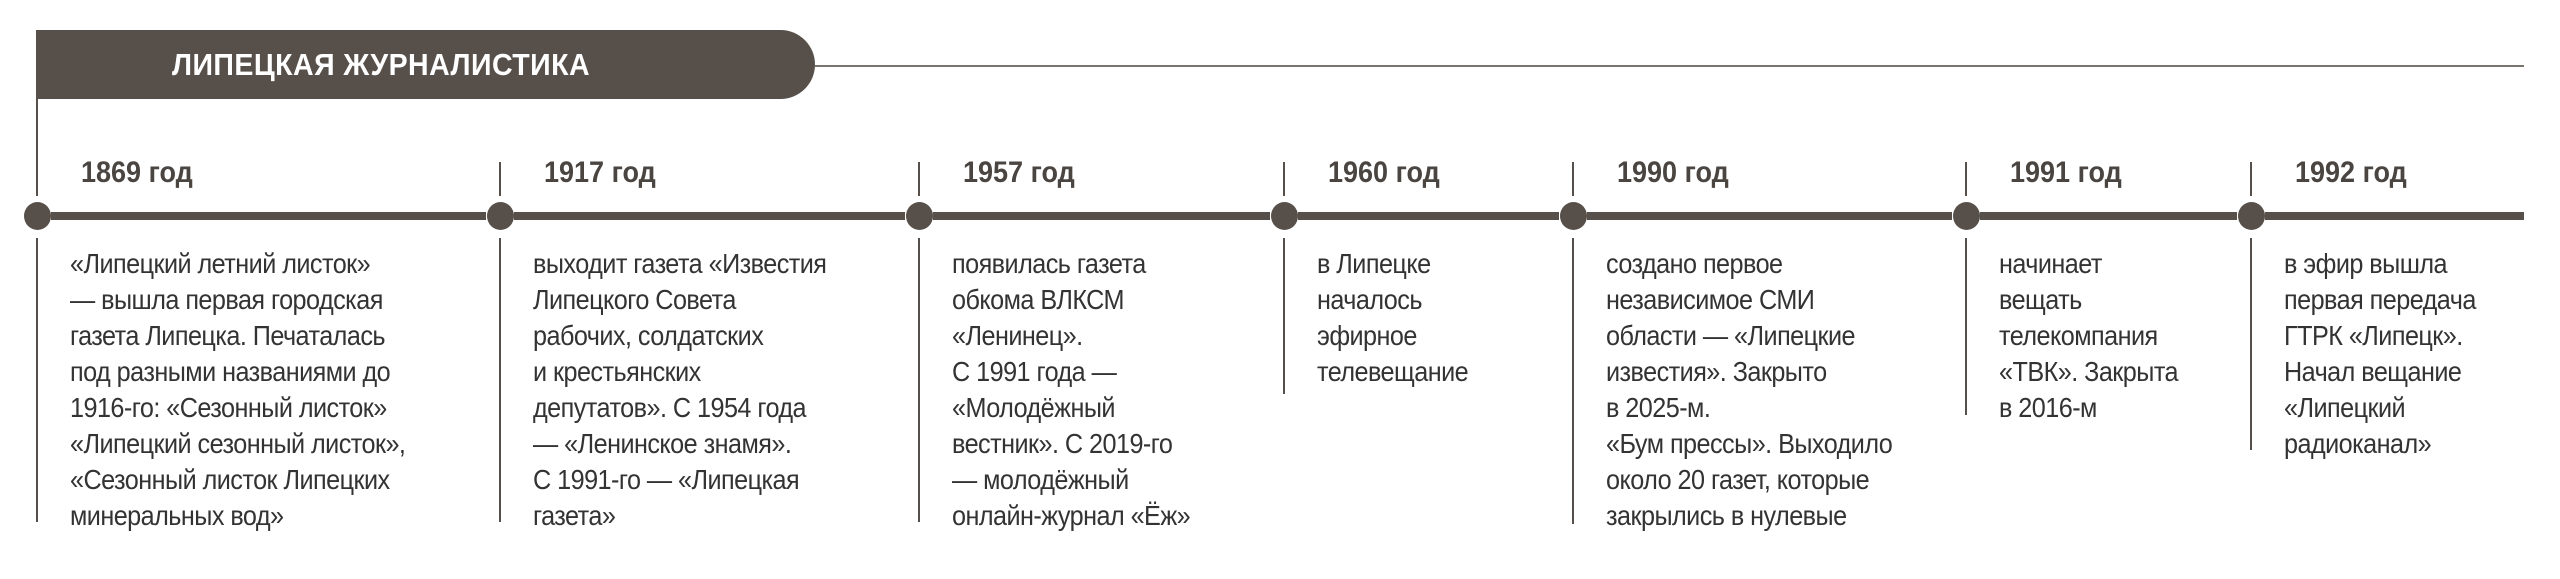 The width and height of the screenshot is (2560, 579). I want to click on description-line: вестник». С 2019-го, so click(1062, 443).